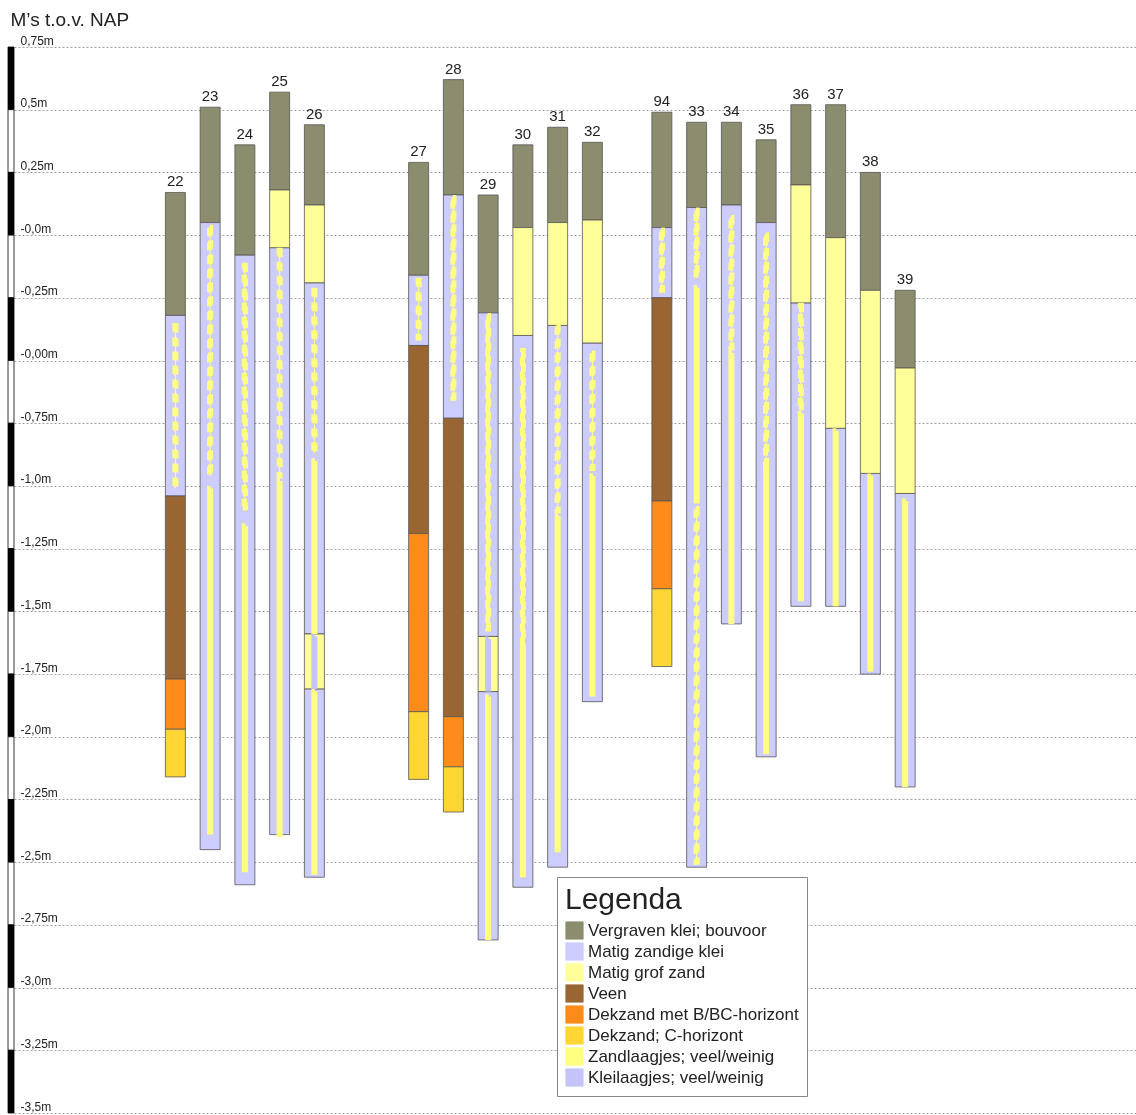 The image size is (1136, 1115). I want to click on y-tick-label: -2,0m, so click(36, 730).